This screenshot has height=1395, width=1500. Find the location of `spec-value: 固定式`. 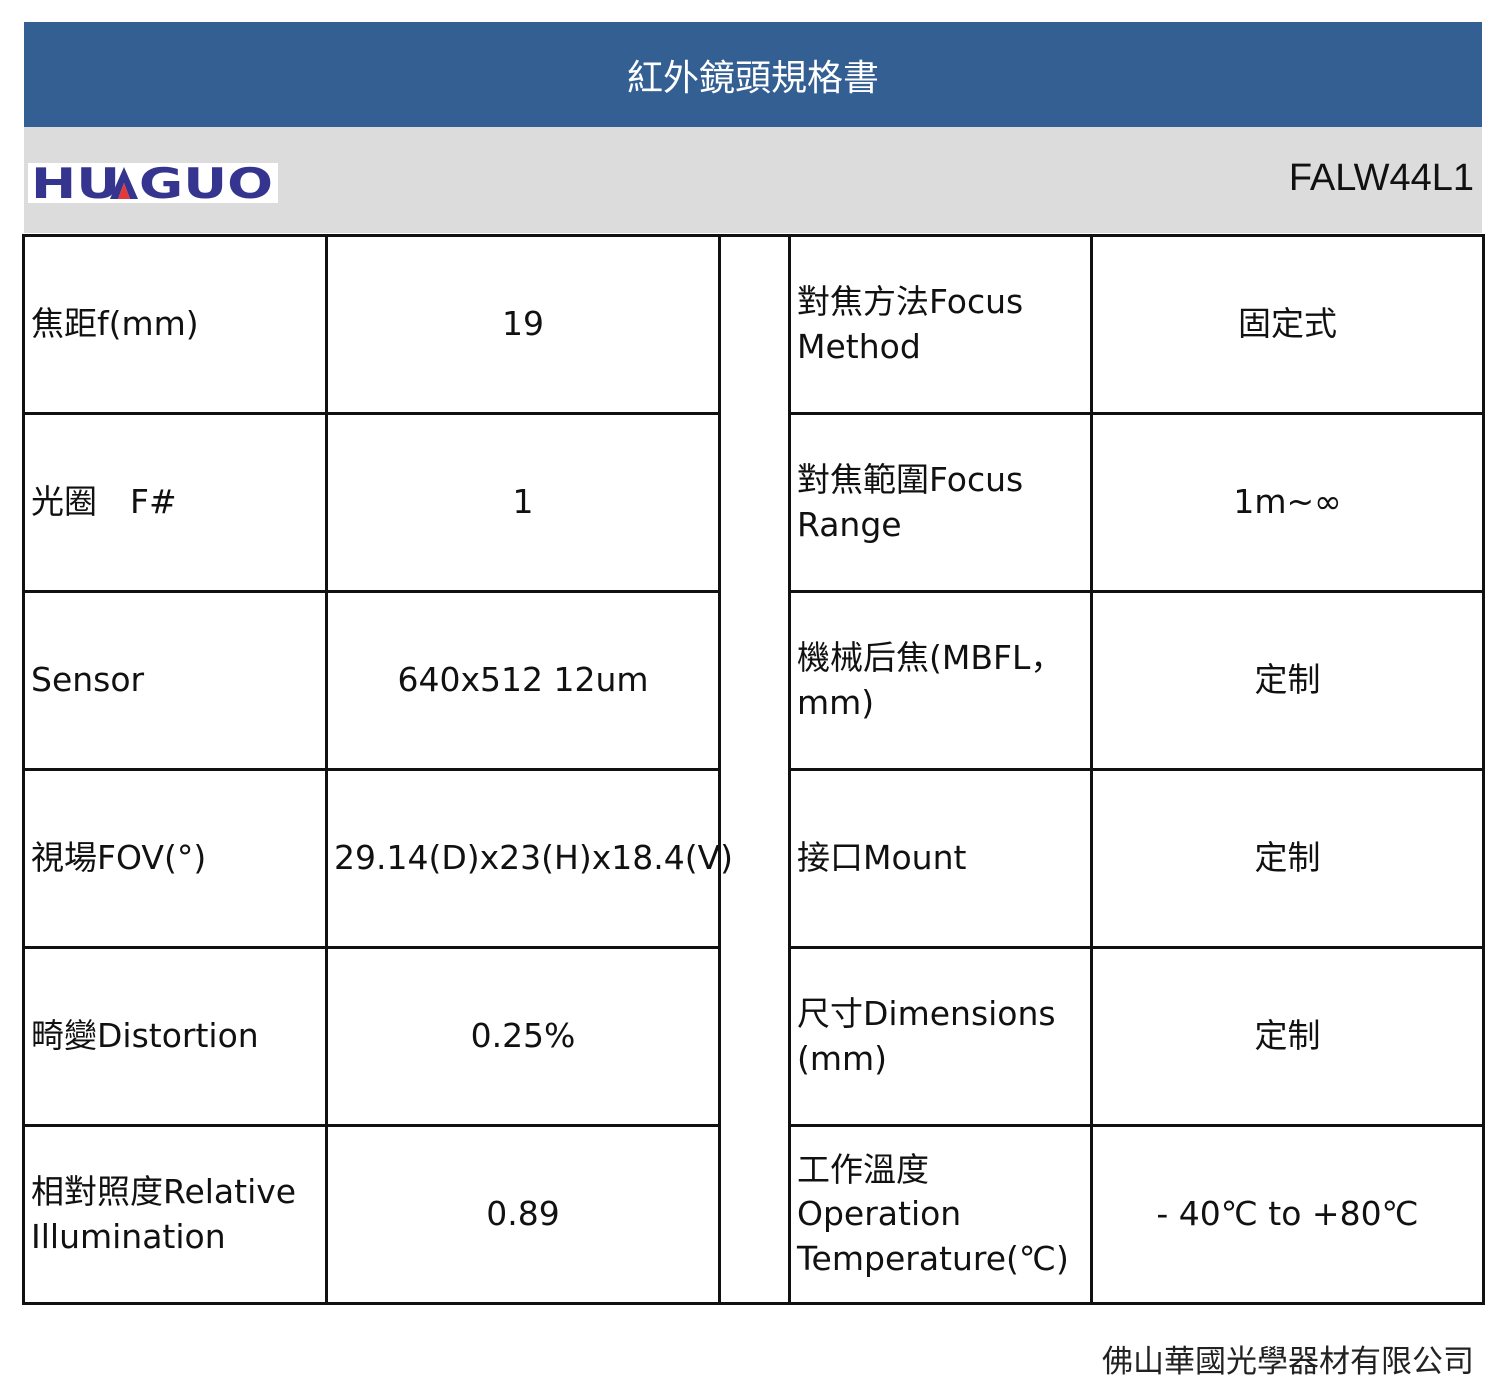

spec-value: 固定式 is located at coordinates (1287, 324).